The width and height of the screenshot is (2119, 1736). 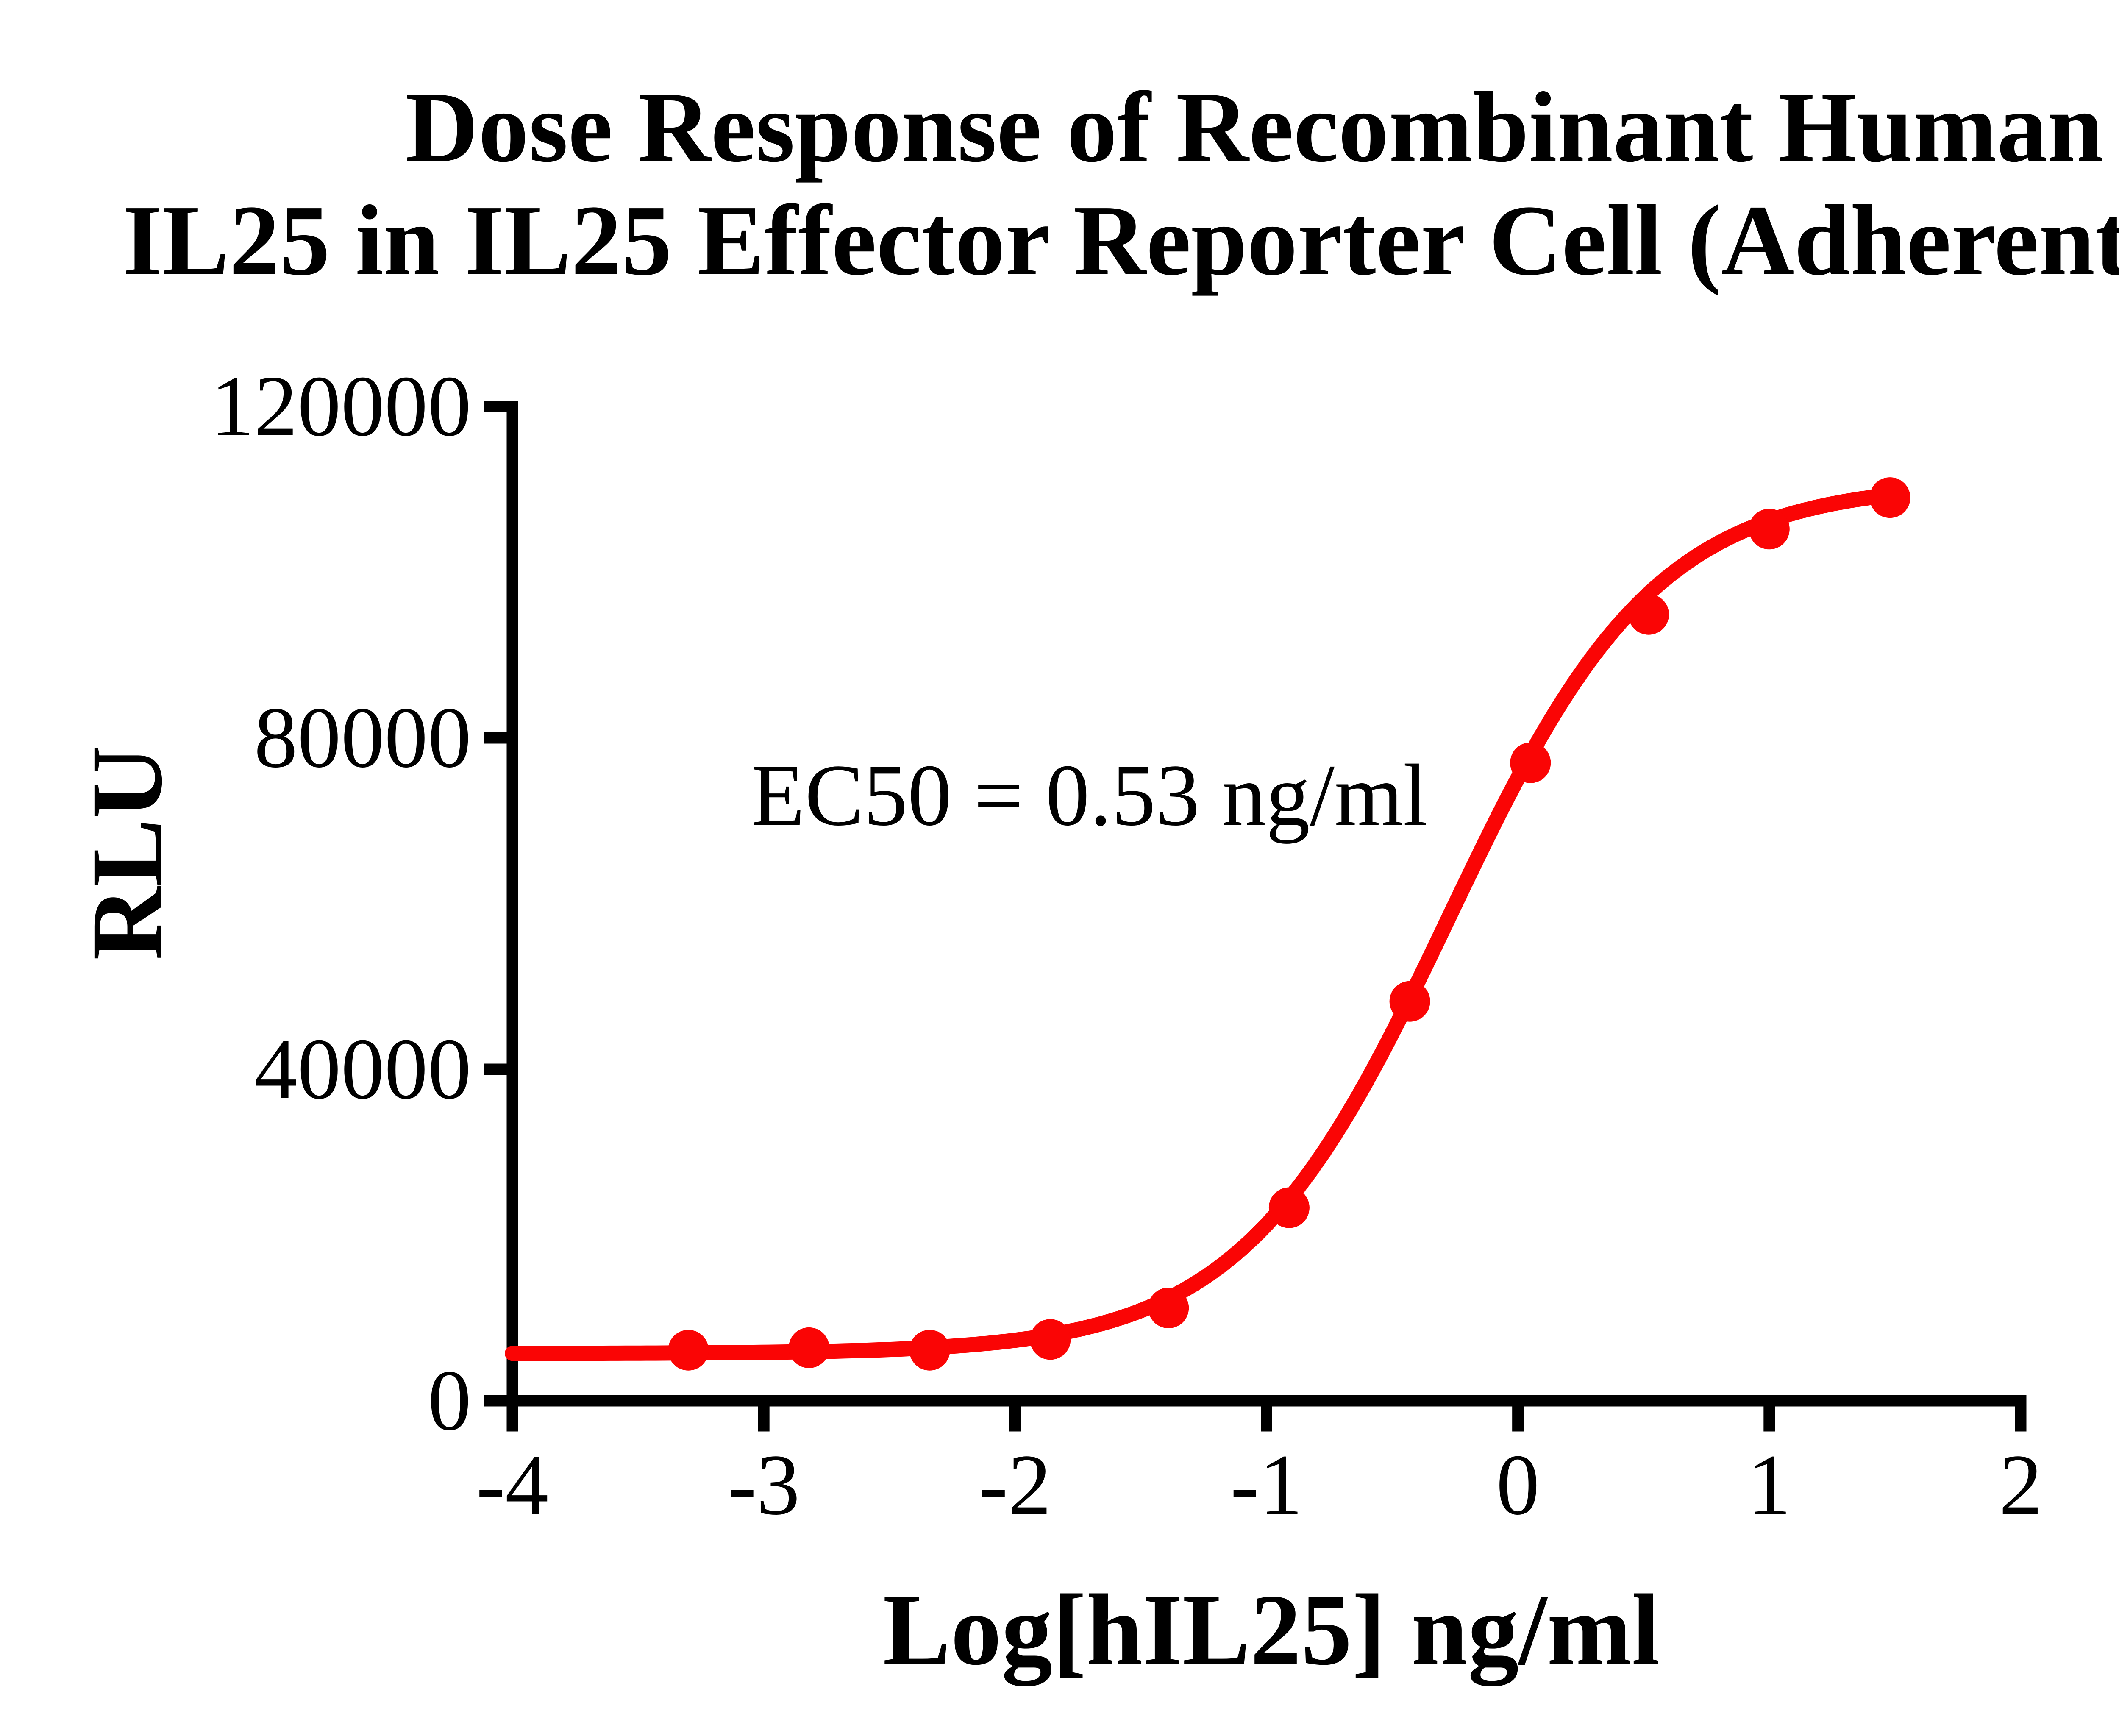 I want to click on x-tick-label: 0, so click(x=1518, y=1485).